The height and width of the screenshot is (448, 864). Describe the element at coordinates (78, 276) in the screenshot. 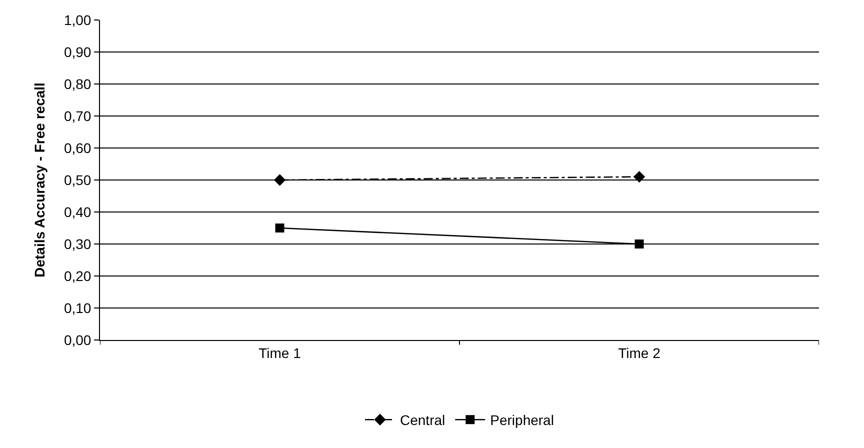

I see `y-tick-label: 0,20` at that location.